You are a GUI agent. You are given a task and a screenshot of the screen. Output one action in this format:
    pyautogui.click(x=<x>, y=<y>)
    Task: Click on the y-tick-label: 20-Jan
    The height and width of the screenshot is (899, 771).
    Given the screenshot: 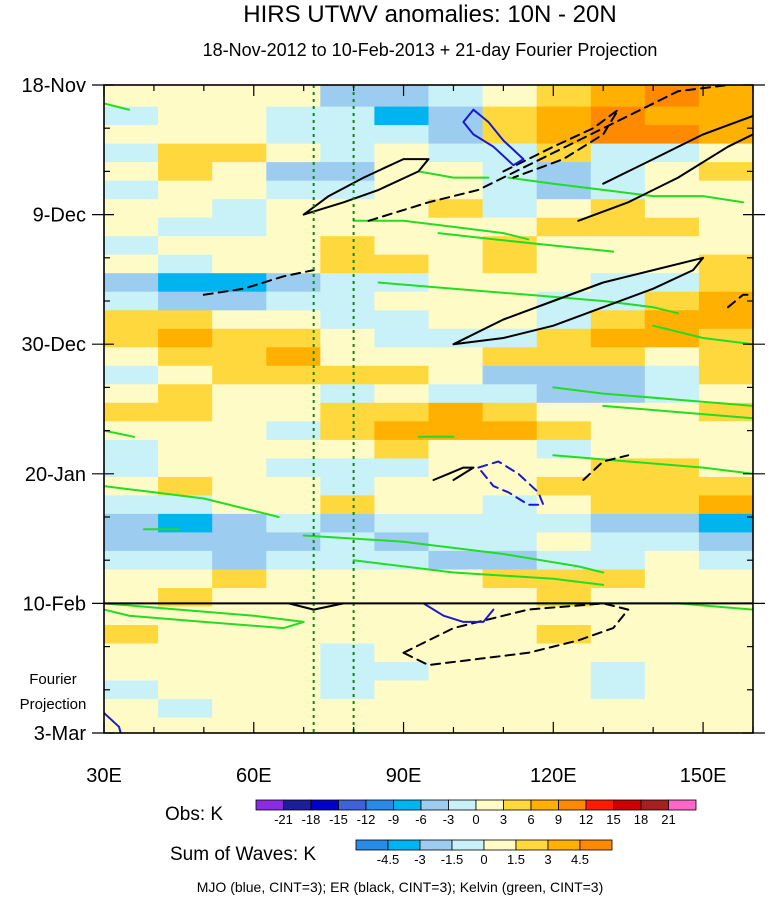 What is the action you would take?
    pyautogui.click(x=55, y=475)
    